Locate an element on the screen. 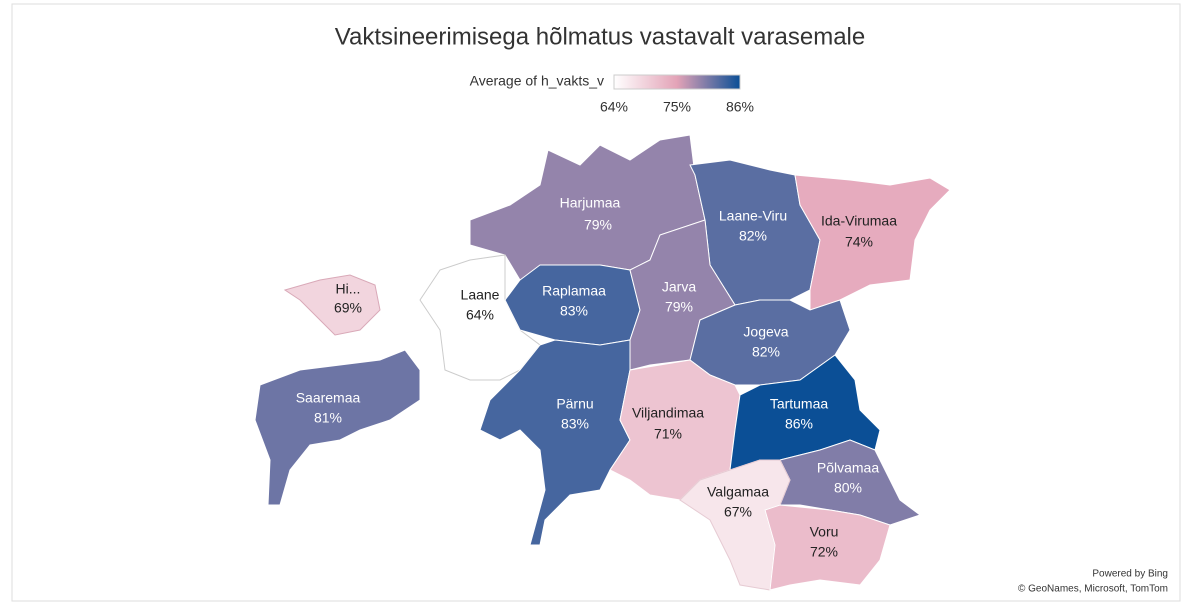  region-name: Saaremaa is located at coordinates (328, 398).